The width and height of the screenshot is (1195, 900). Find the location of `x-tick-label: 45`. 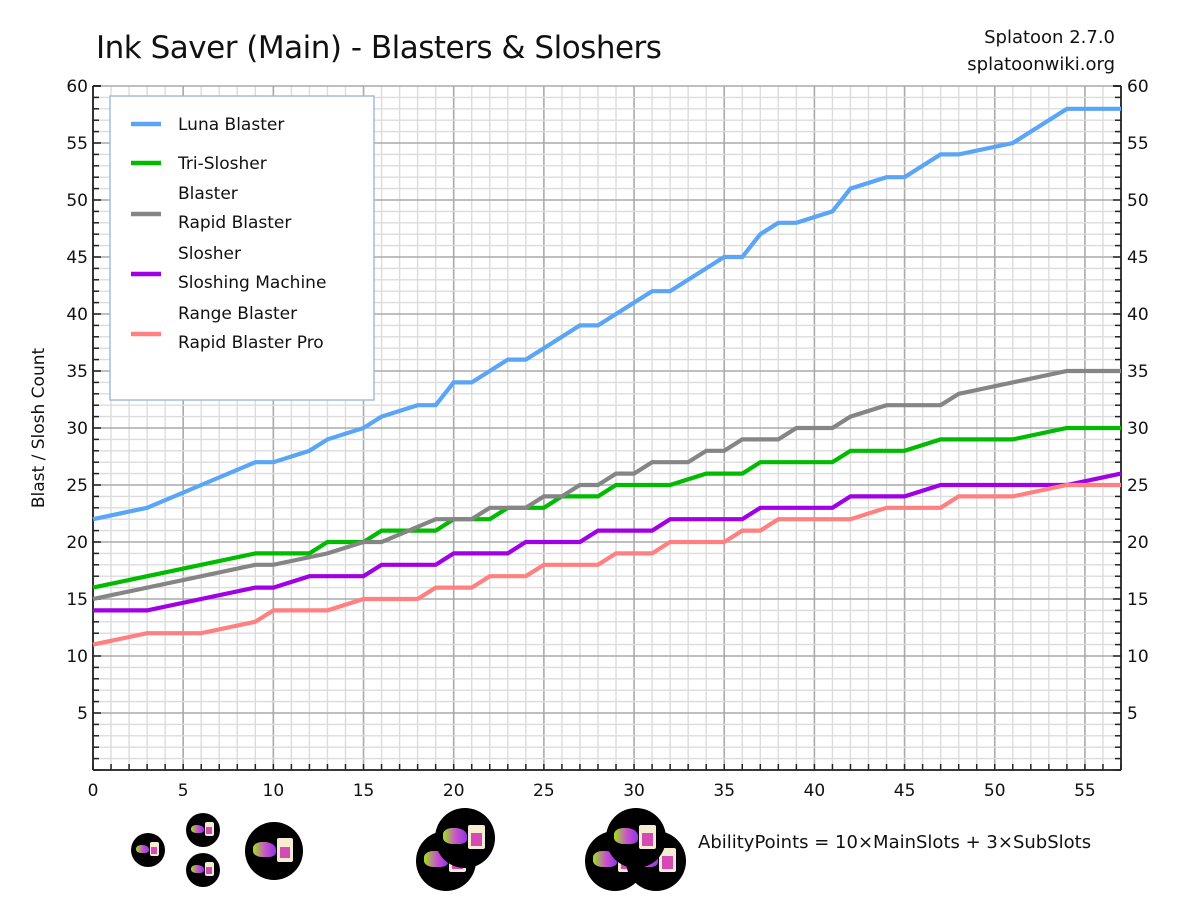

x-tick-label: 45 is located at coordinates (905, 791).